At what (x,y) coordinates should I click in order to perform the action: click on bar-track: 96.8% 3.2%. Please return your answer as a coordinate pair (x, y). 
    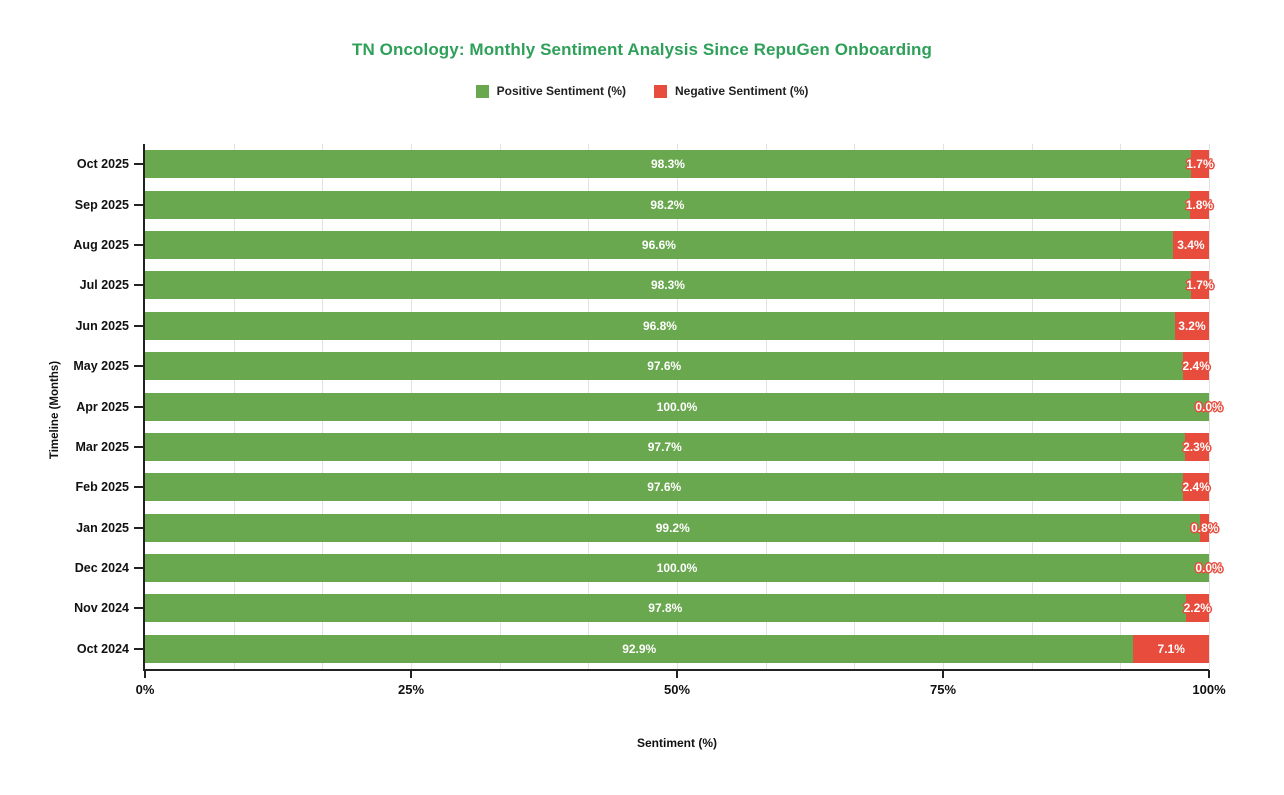
    Looking at the image, I should click on (677, 325).